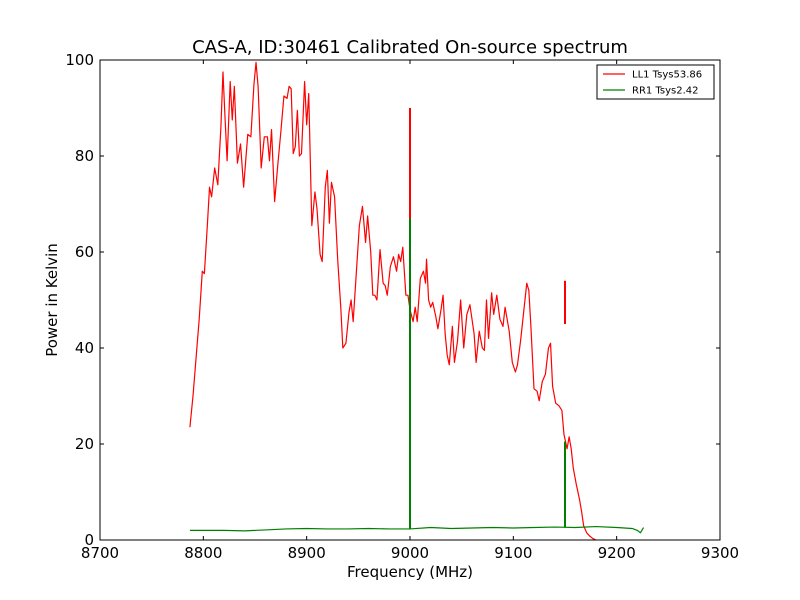 Image resolution: width=800 pixels, height=600 pixels. I want to click on x-tick-label: 8900, so click(307, 553).